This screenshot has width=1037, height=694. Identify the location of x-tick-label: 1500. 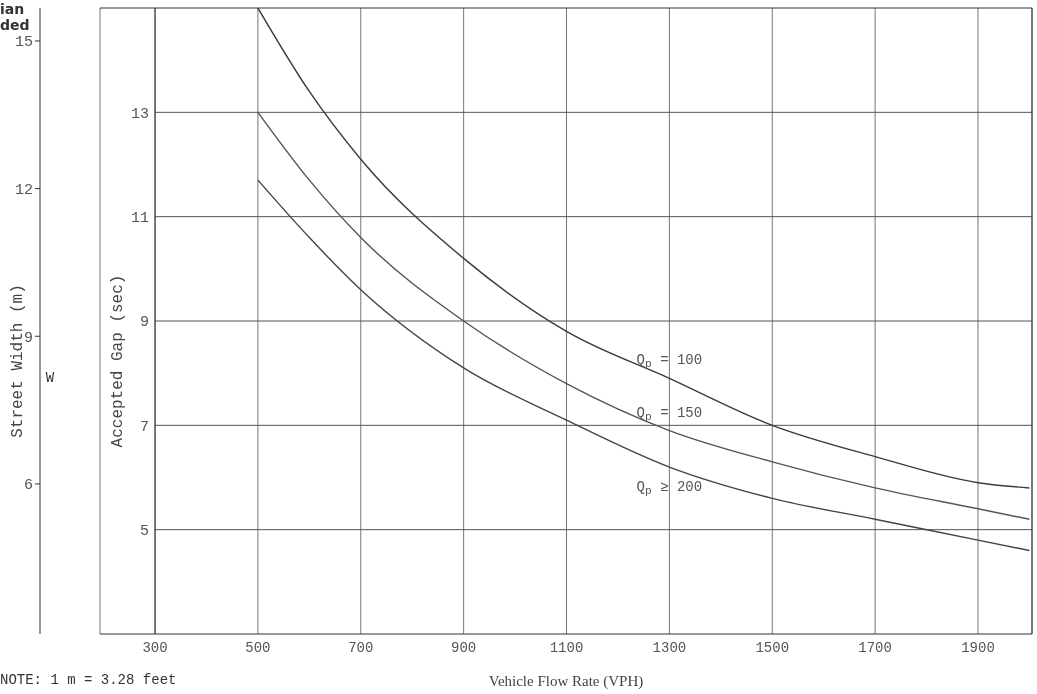
(772, 647).